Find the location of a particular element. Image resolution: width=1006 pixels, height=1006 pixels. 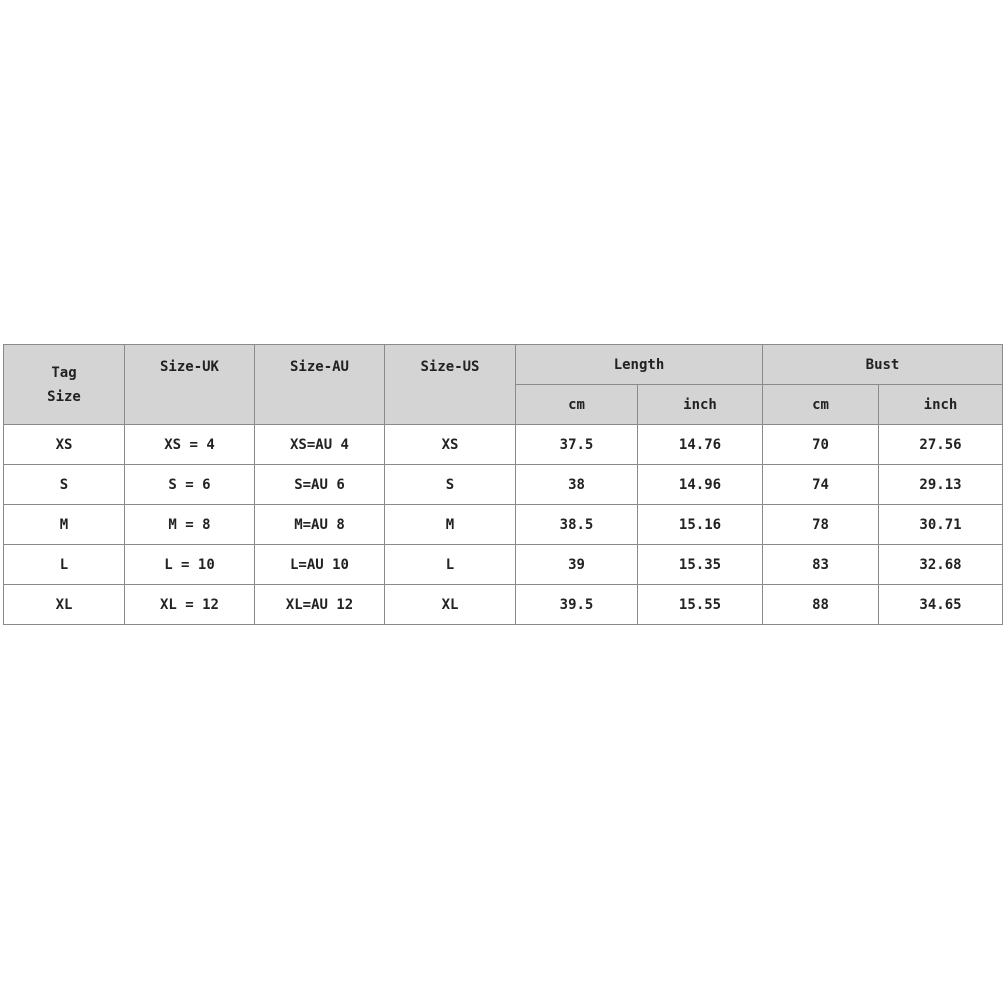

header-tag-label: Tag is located at coordinates (64, 372).